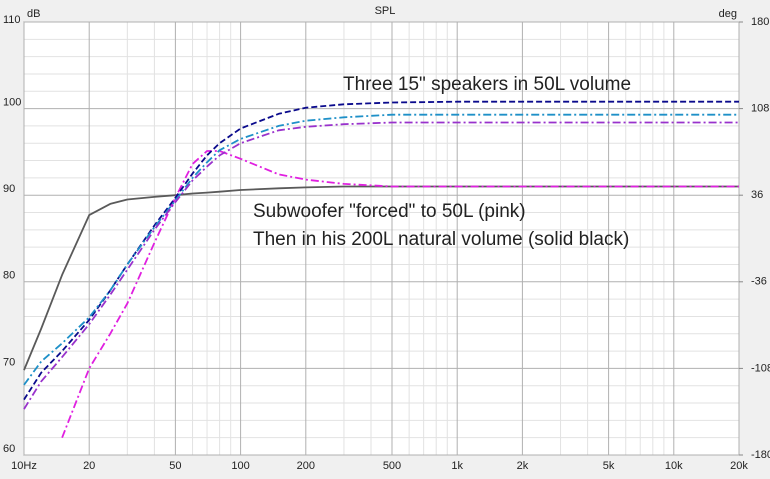 The width and height of the screenshot is (770, 479). What do you see at coordinates (33, 14) in the screenshot?
I see `y-axis-label: dB` at bounding box center [33, 14].